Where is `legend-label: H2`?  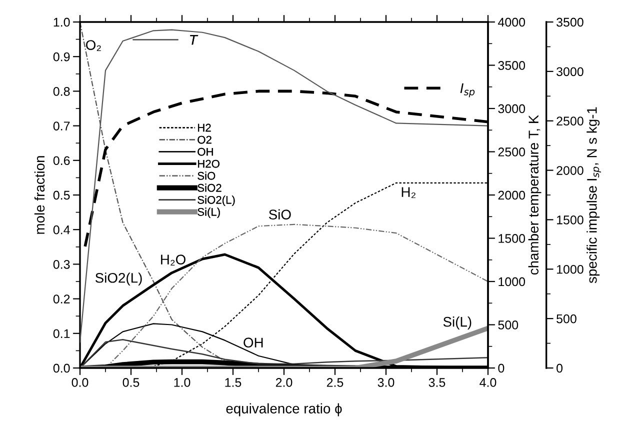
legend-label: H2 is located at coordinates (204, 128).